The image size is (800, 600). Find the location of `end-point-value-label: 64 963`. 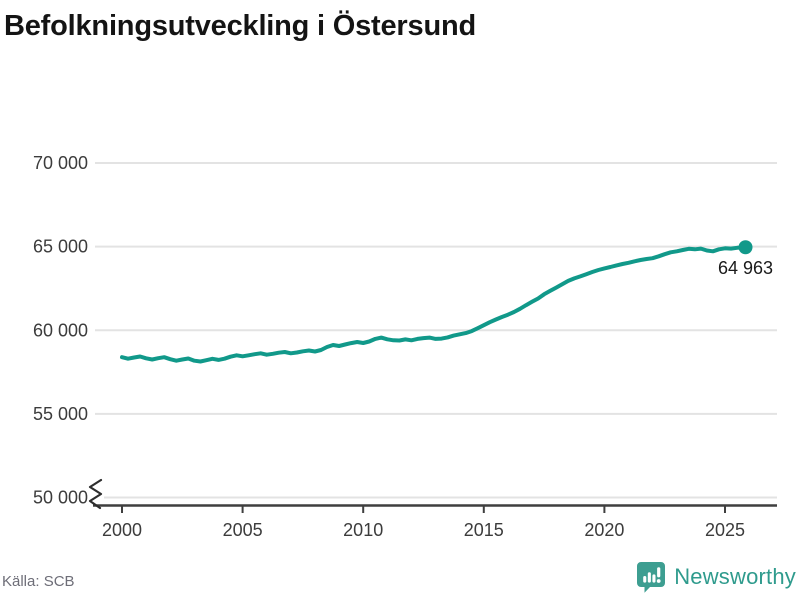

end-point-value-label: 64 963 is located at coordinates (745, 268).